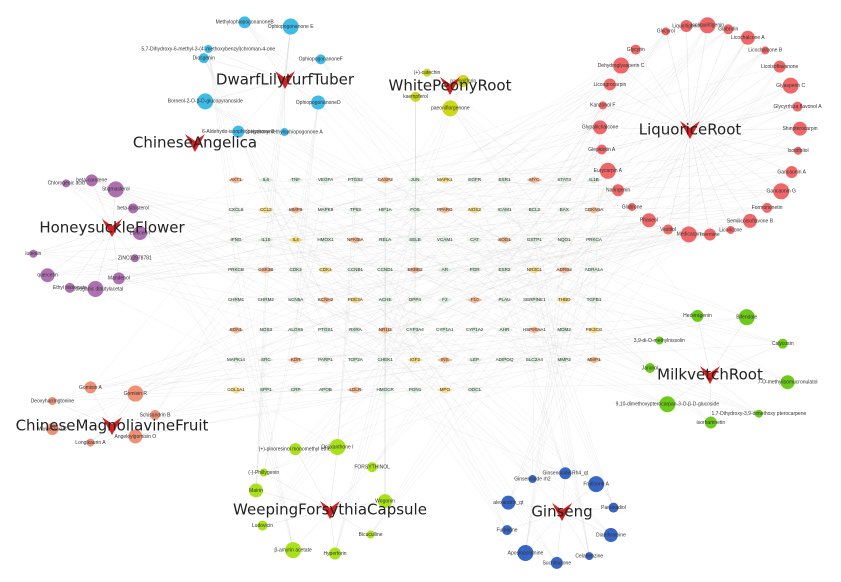 The width and height of the screenshot is (841, 582). I want to click on target-label: LEP, so click(474, 359).